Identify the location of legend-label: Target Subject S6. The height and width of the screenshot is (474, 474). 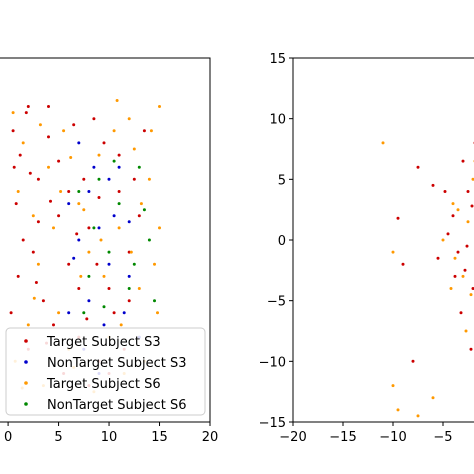
(103, 384).